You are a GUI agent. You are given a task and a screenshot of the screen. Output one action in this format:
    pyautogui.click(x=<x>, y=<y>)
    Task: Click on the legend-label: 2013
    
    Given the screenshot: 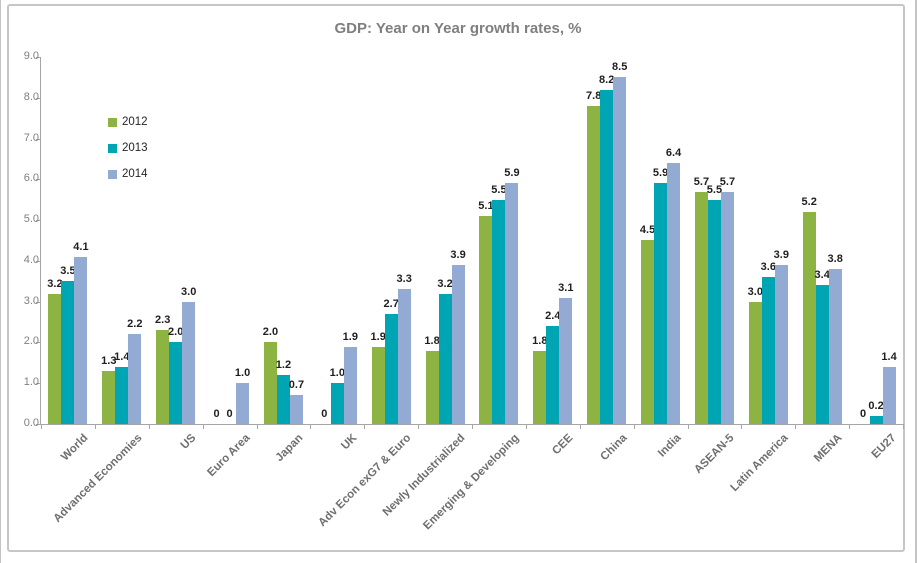 What is the action you would take?
    pyautogui.click(x=135, y=148)
    